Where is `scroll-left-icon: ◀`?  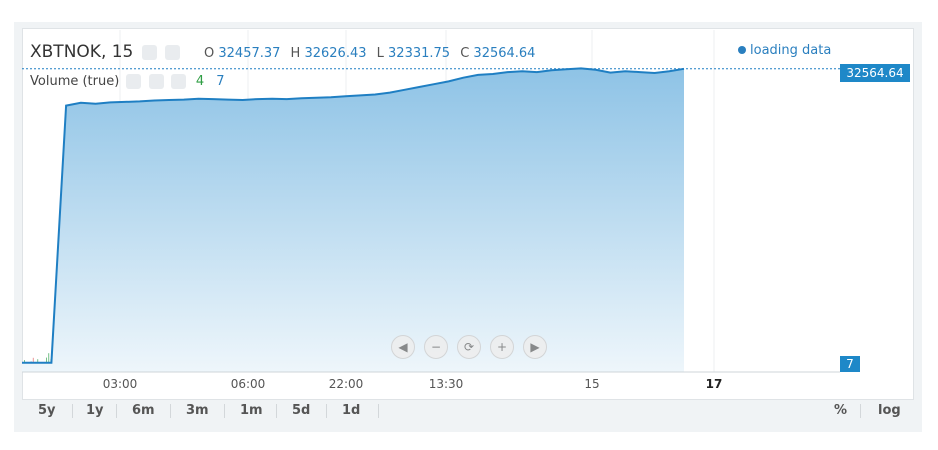 scroll-left-icon: ◀ is located at coordinates (403, 347).